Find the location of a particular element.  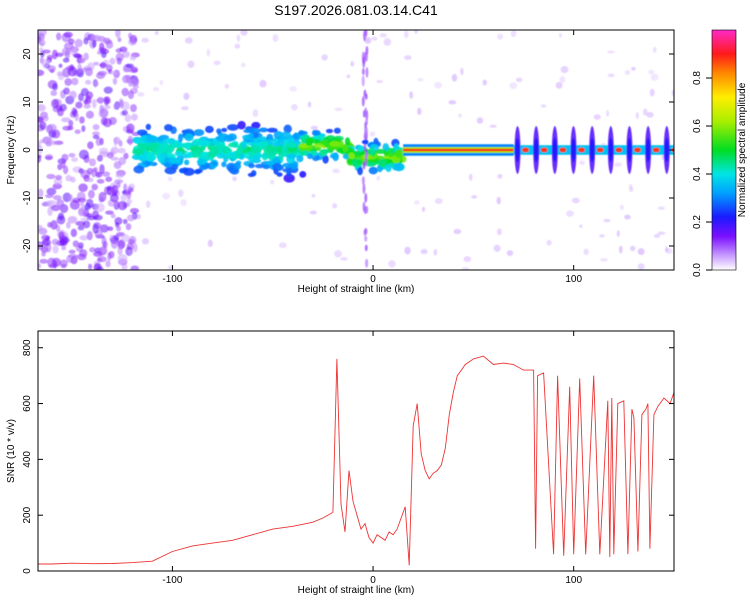

colorbar-tick-label: 0.6 is located at coordinates (697, 126).